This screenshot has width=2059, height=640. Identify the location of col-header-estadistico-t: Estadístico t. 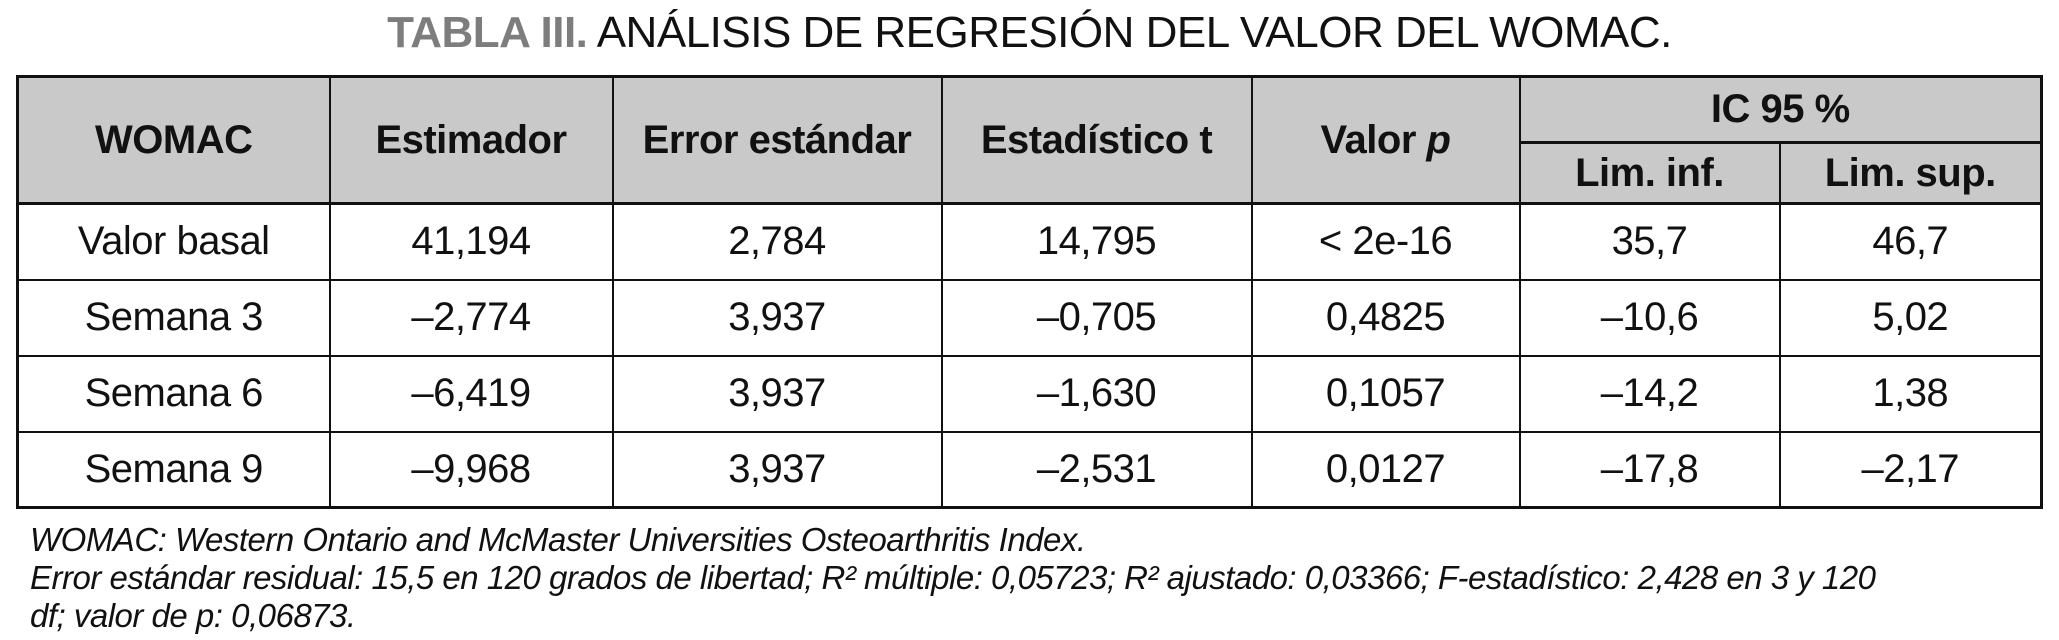
(1096, 140).